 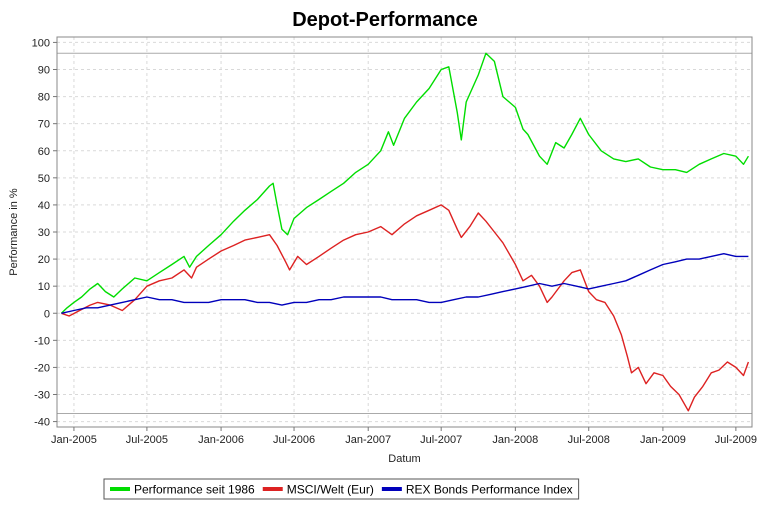 What do you see at coordinates (515, 440) in the screenshot?
I see `x-tick-label: Jan-2008` at bounding box center [515, 440].